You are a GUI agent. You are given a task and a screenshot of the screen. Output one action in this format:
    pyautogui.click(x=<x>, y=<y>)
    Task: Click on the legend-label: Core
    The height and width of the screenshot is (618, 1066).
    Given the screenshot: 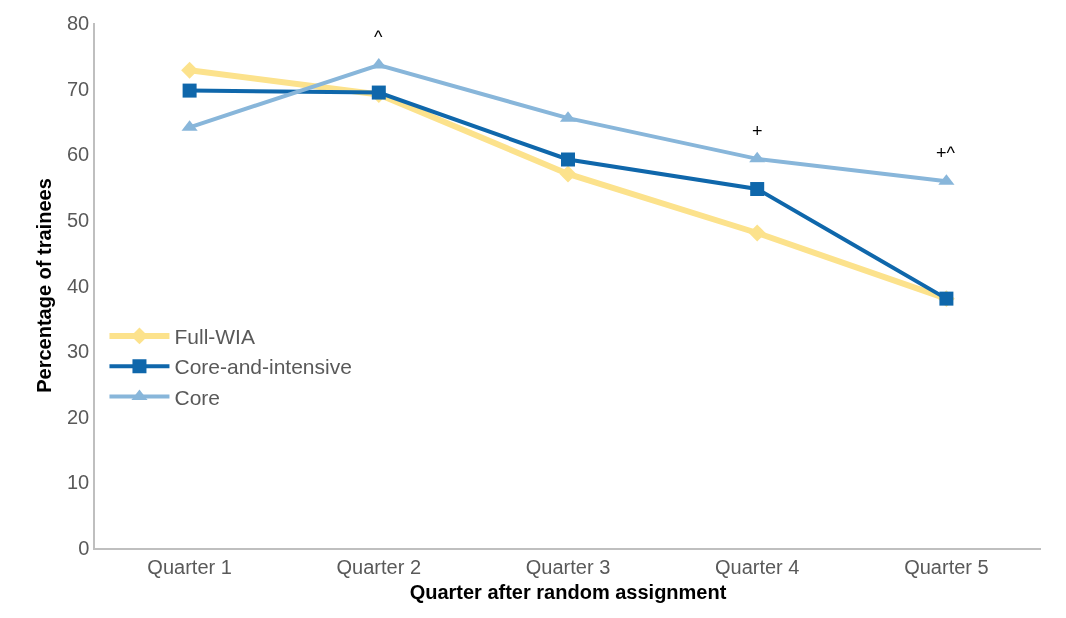 What is the action you would take?
    pyautogui.click(x=197, y=397)
    